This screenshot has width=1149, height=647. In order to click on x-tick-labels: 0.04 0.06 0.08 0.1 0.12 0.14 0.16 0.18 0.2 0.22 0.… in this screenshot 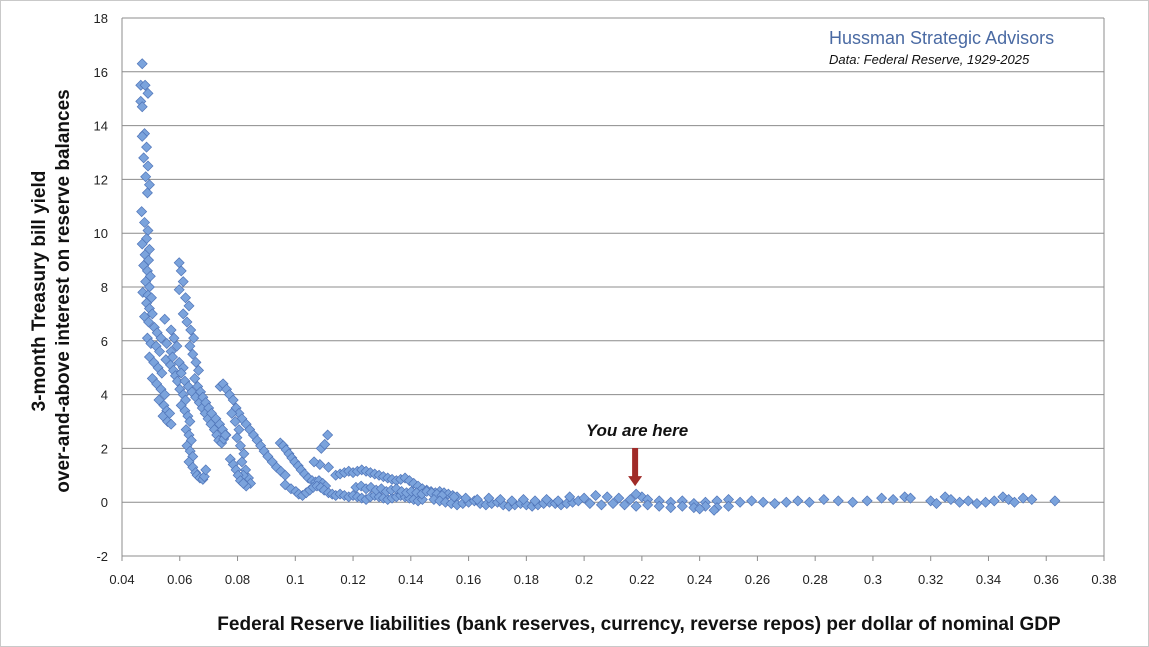, I will do `click(612, 579)`.